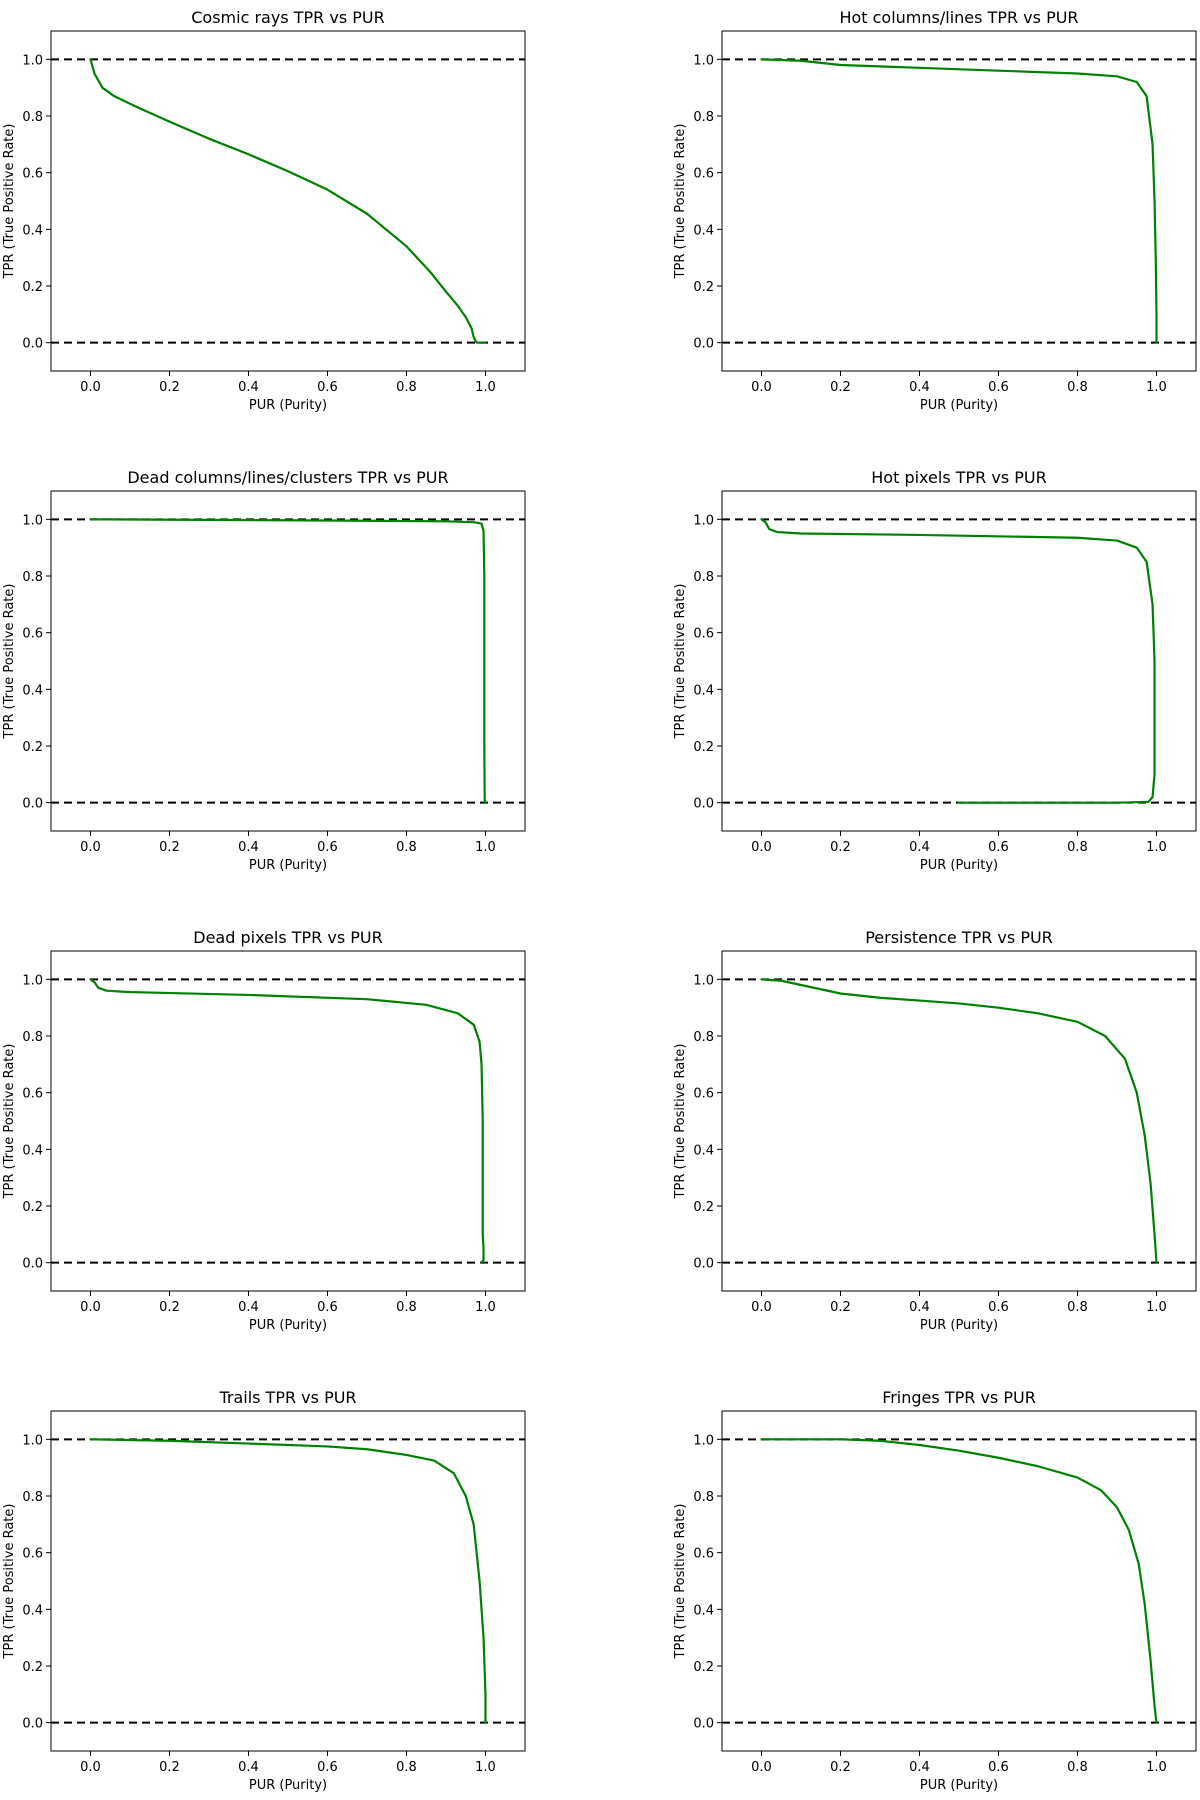 The height and width of the screenshot is (1800, 1200). I want to click on chart-title: Fringes TPR vs PUR, so click(959, 1397).